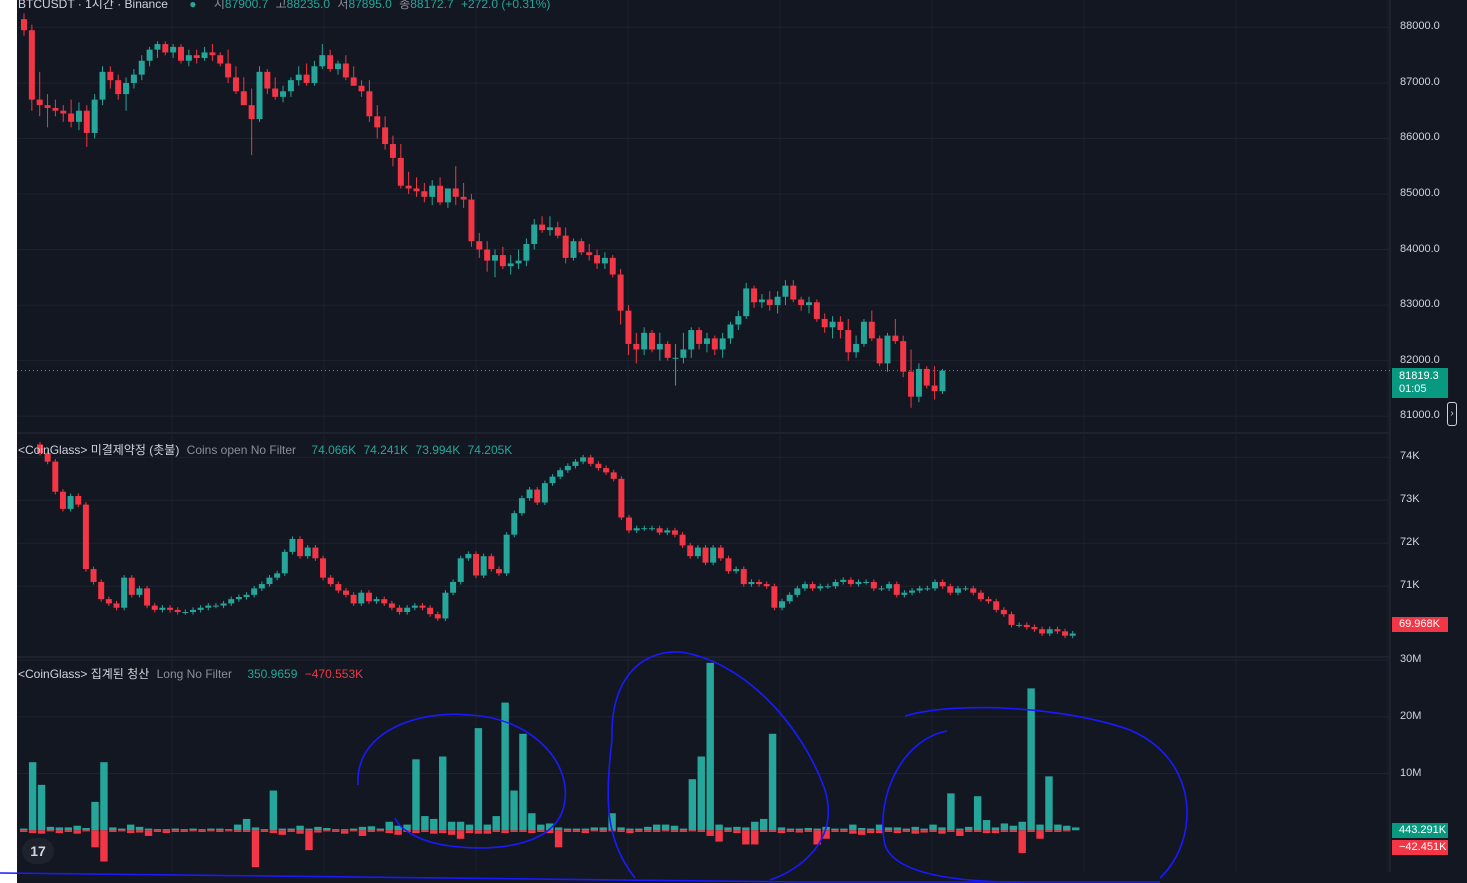 The width and height of the screenshot is (1467, 883). Describe the element at coordinates (1452, 414) in the screenshot. I see `scroll-to-realtime-icon: ›` at that location.